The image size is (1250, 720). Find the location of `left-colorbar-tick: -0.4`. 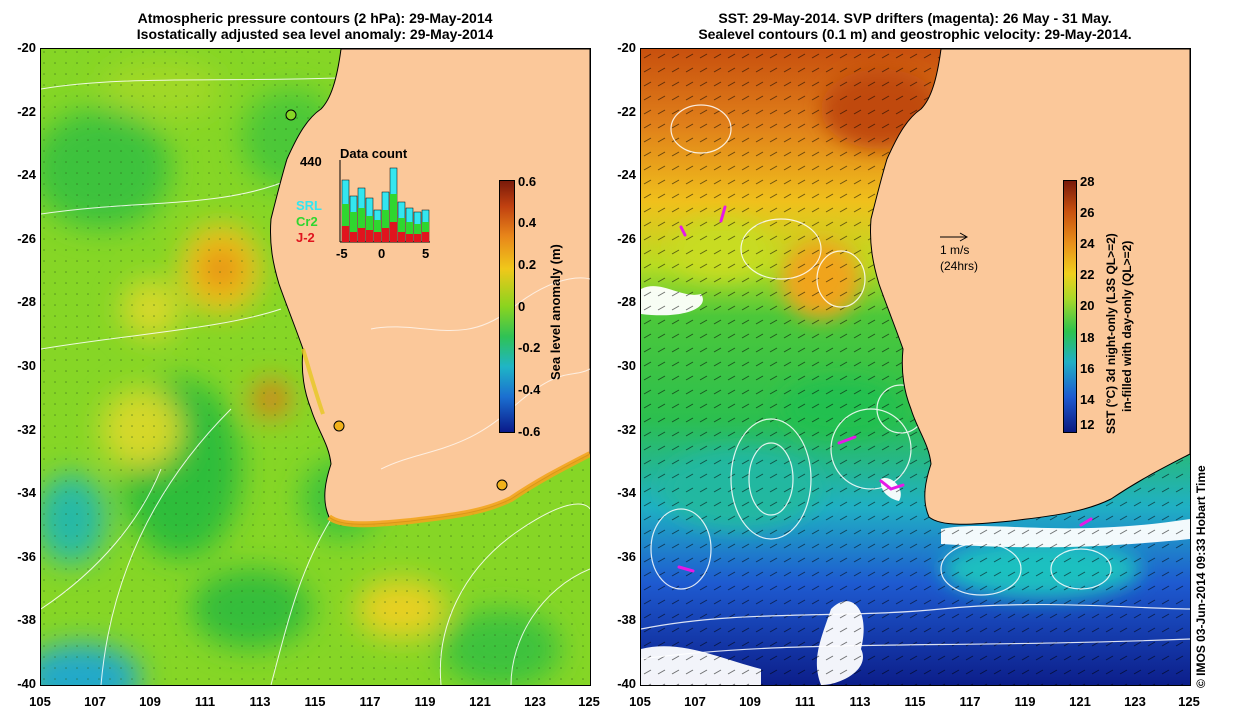

left-colorbar-tick: -0.4 is located at coordinates (529, 389).